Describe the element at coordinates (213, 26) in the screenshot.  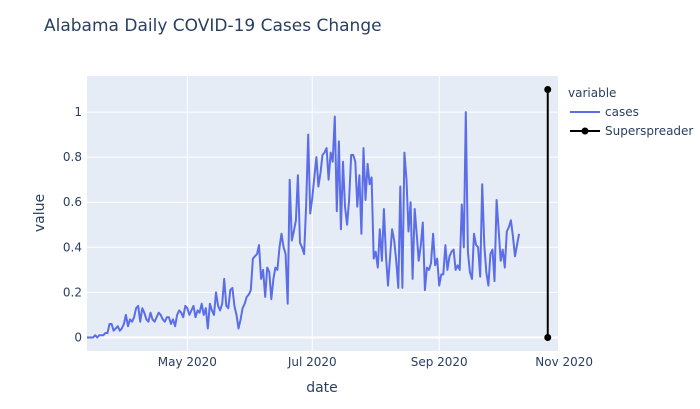
I see `chart-title: Alabama Daily COVID-19 Cases Change` at that location.